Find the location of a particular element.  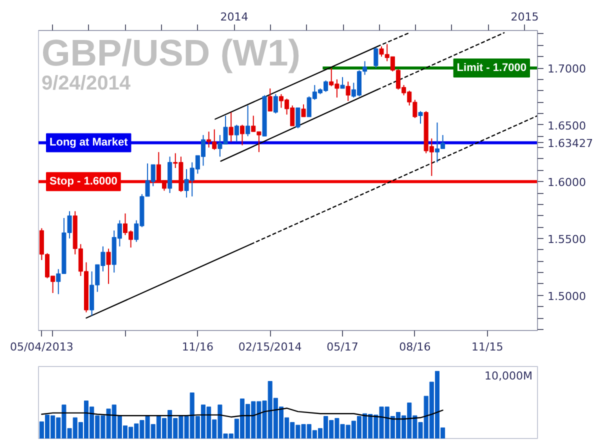

x-tick-label: 08/16 is located at coordinates (415, 347).